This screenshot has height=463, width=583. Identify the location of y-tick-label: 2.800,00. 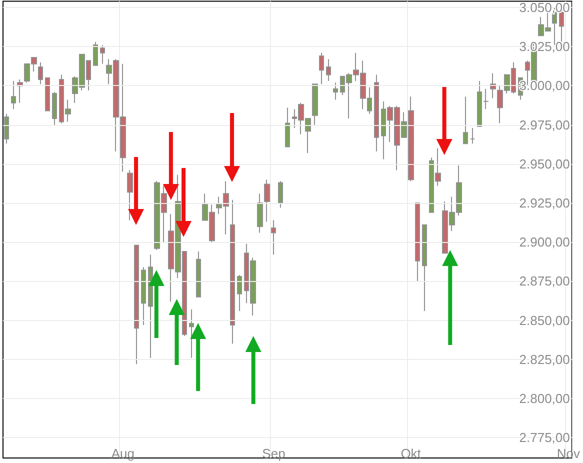
(544, 398).